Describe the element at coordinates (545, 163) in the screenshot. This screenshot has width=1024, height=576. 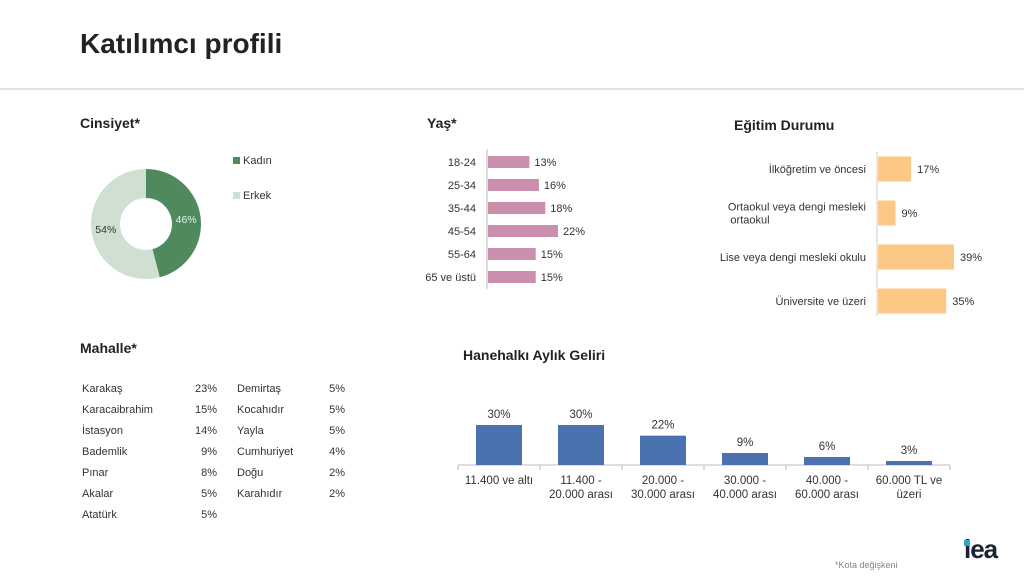
I see `age-value-label: 13%` at that location.